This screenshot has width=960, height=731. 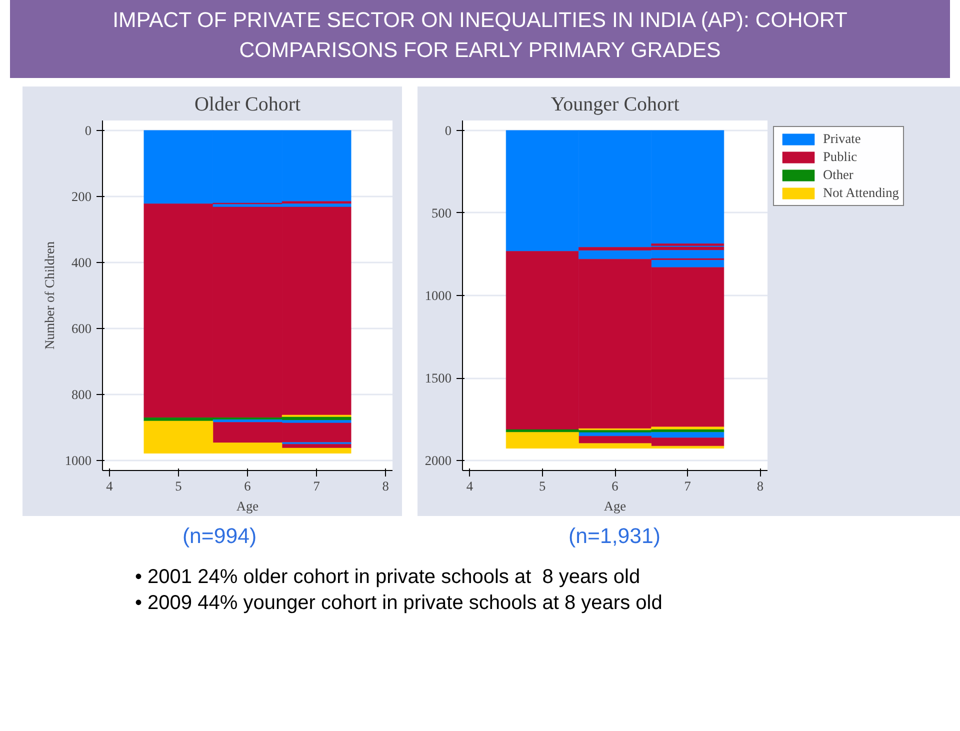 I want to click on legend-label: Private, so click(x=842, y=139).